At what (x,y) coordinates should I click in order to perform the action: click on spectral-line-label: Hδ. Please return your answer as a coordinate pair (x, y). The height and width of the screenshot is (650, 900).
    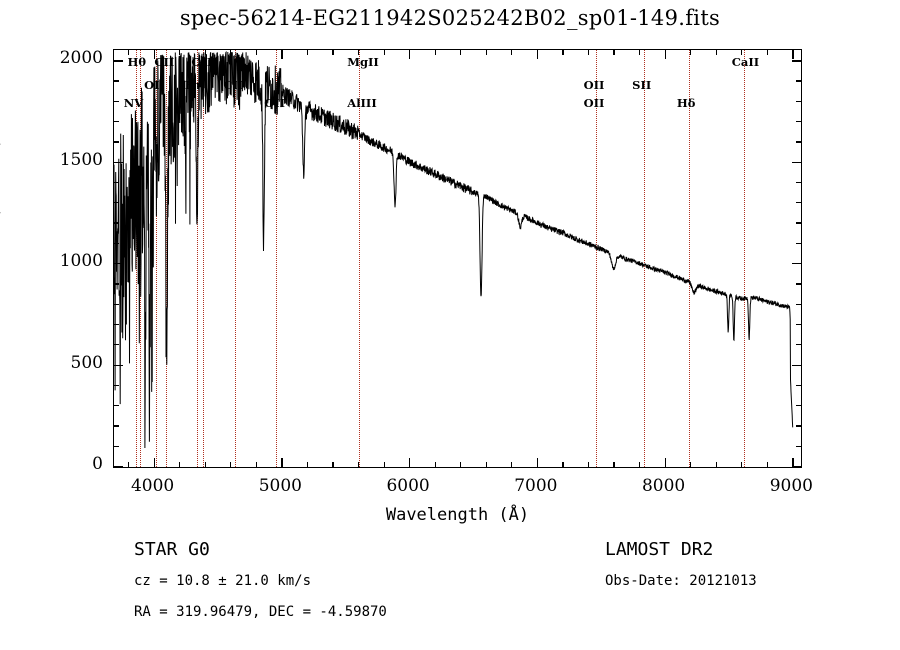
    Looking at the image, I should click on (686, 103).